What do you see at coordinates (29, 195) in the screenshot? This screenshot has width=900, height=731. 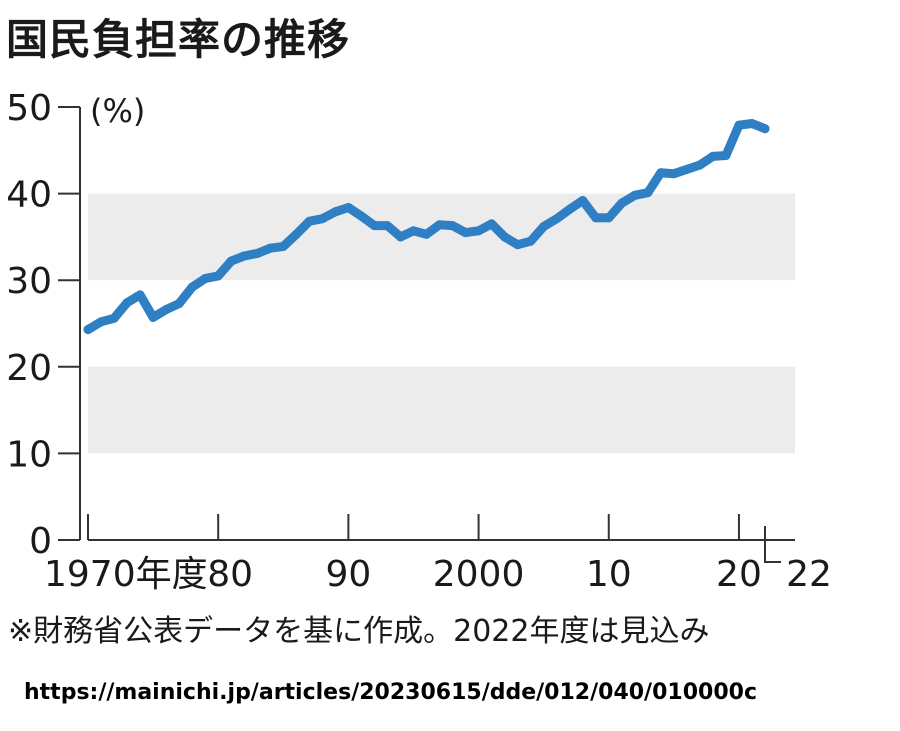 I see `y-tick-label: 40` at bounding box center [29, 195].